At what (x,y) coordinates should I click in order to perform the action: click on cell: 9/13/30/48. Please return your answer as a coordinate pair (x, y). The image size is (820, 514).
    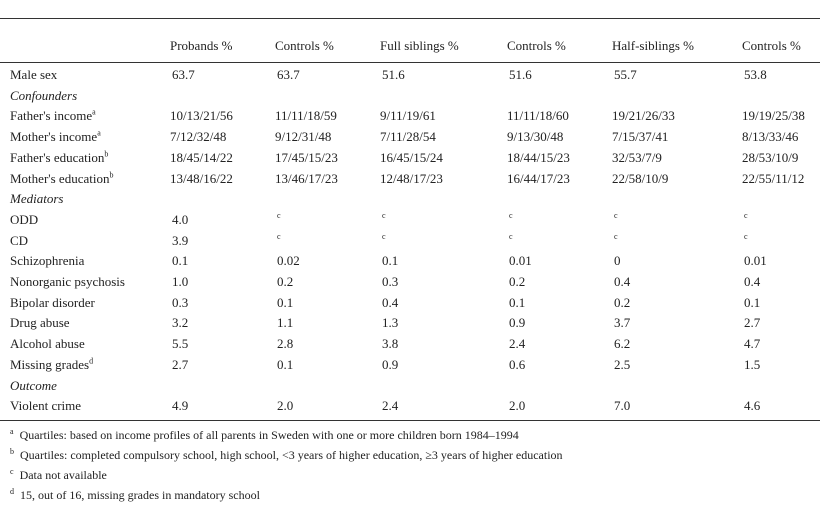
    Looking at the image, I should click on (535, 137).